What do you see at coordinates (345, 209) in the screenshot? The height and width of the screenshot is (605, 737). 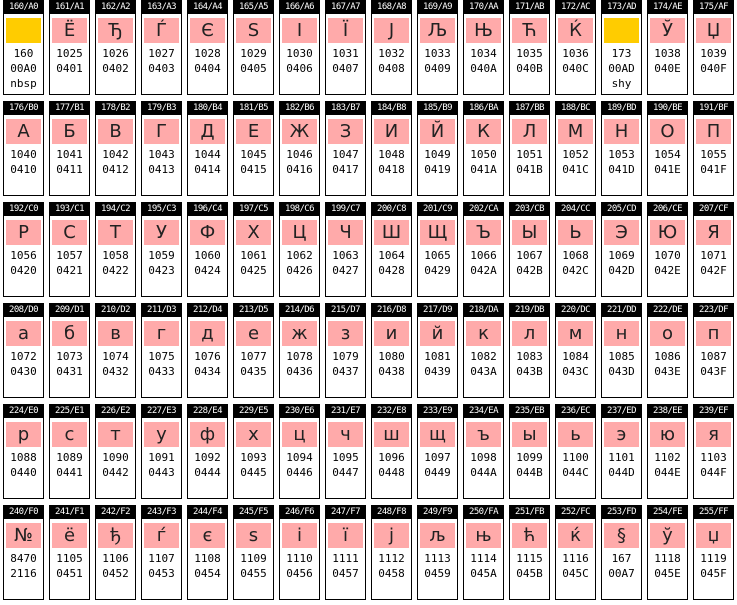 I see `cell-code-header: 199/C7` at bounding box center [345, 209].